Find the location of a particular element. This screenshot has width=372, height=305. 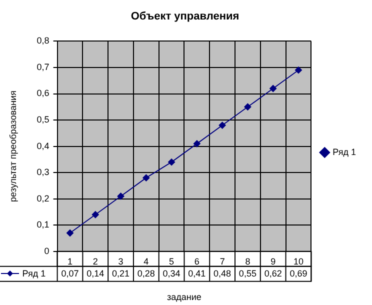

y-tick-label: 0,6 is located at coordinates (43, 93).